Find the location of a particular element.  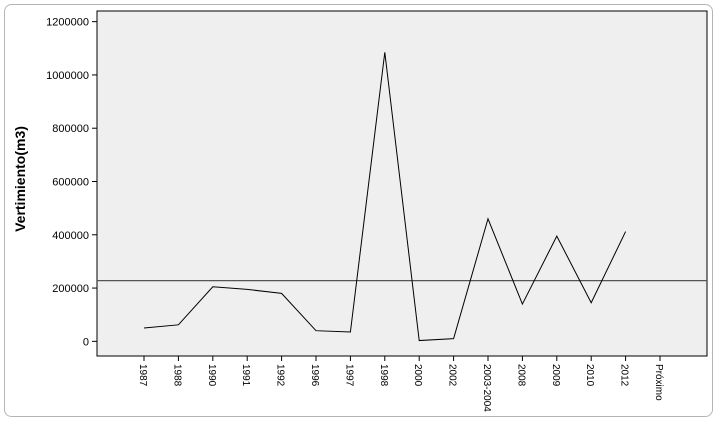

x-tick-label: 1997 is located at coordinates (348, 375).